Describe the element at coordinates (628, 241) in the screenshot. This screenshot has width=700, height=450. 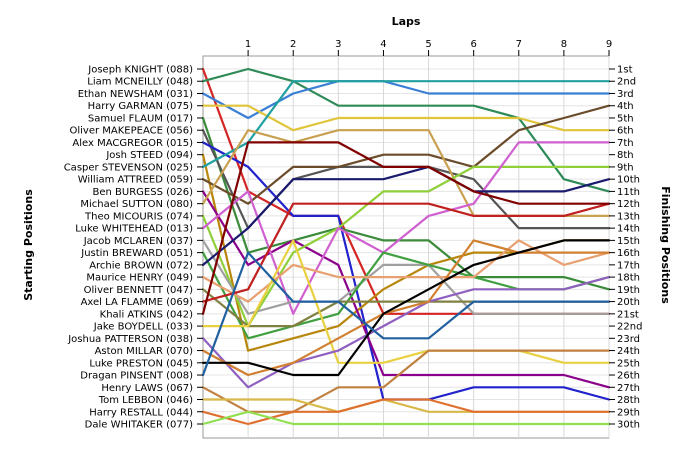
I see `finishing-position-label: 15th` at that location.